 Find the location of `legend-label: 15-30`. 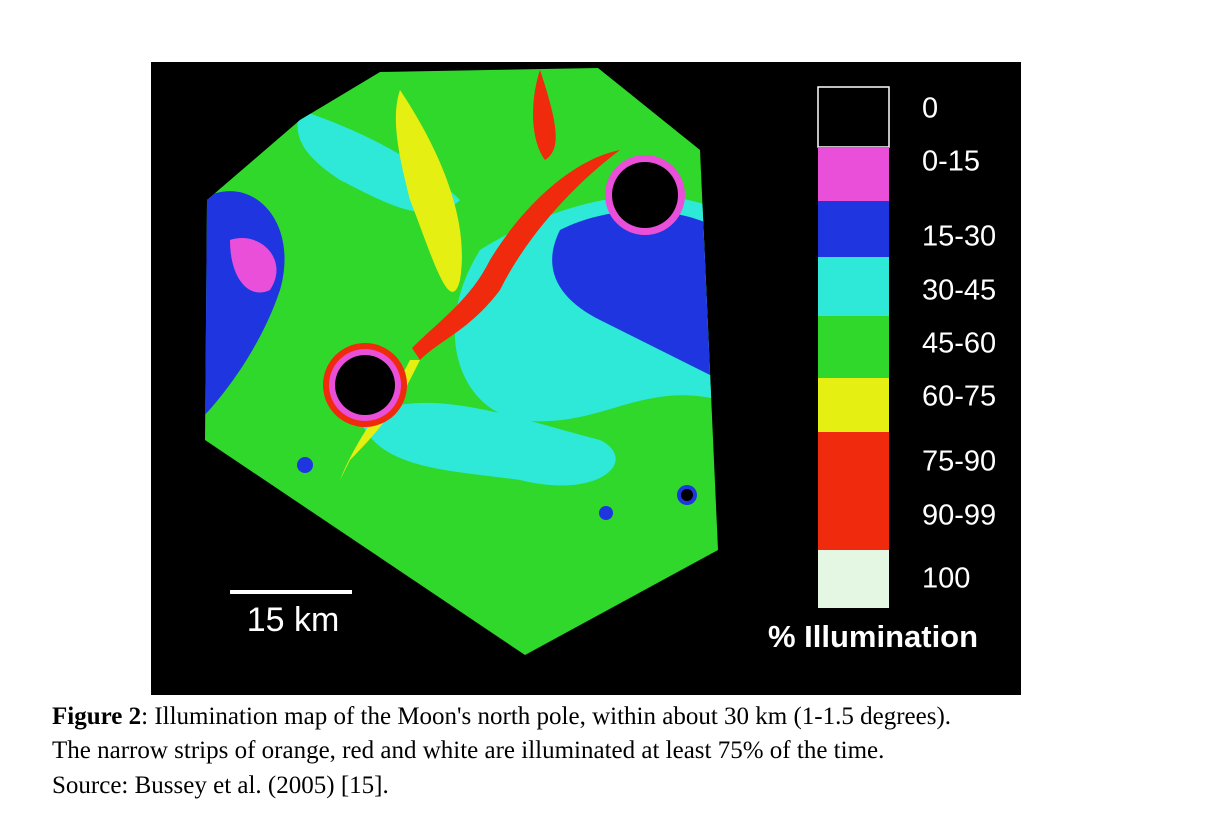

legend-label: 15-30 is located at coordinates (959, 237).